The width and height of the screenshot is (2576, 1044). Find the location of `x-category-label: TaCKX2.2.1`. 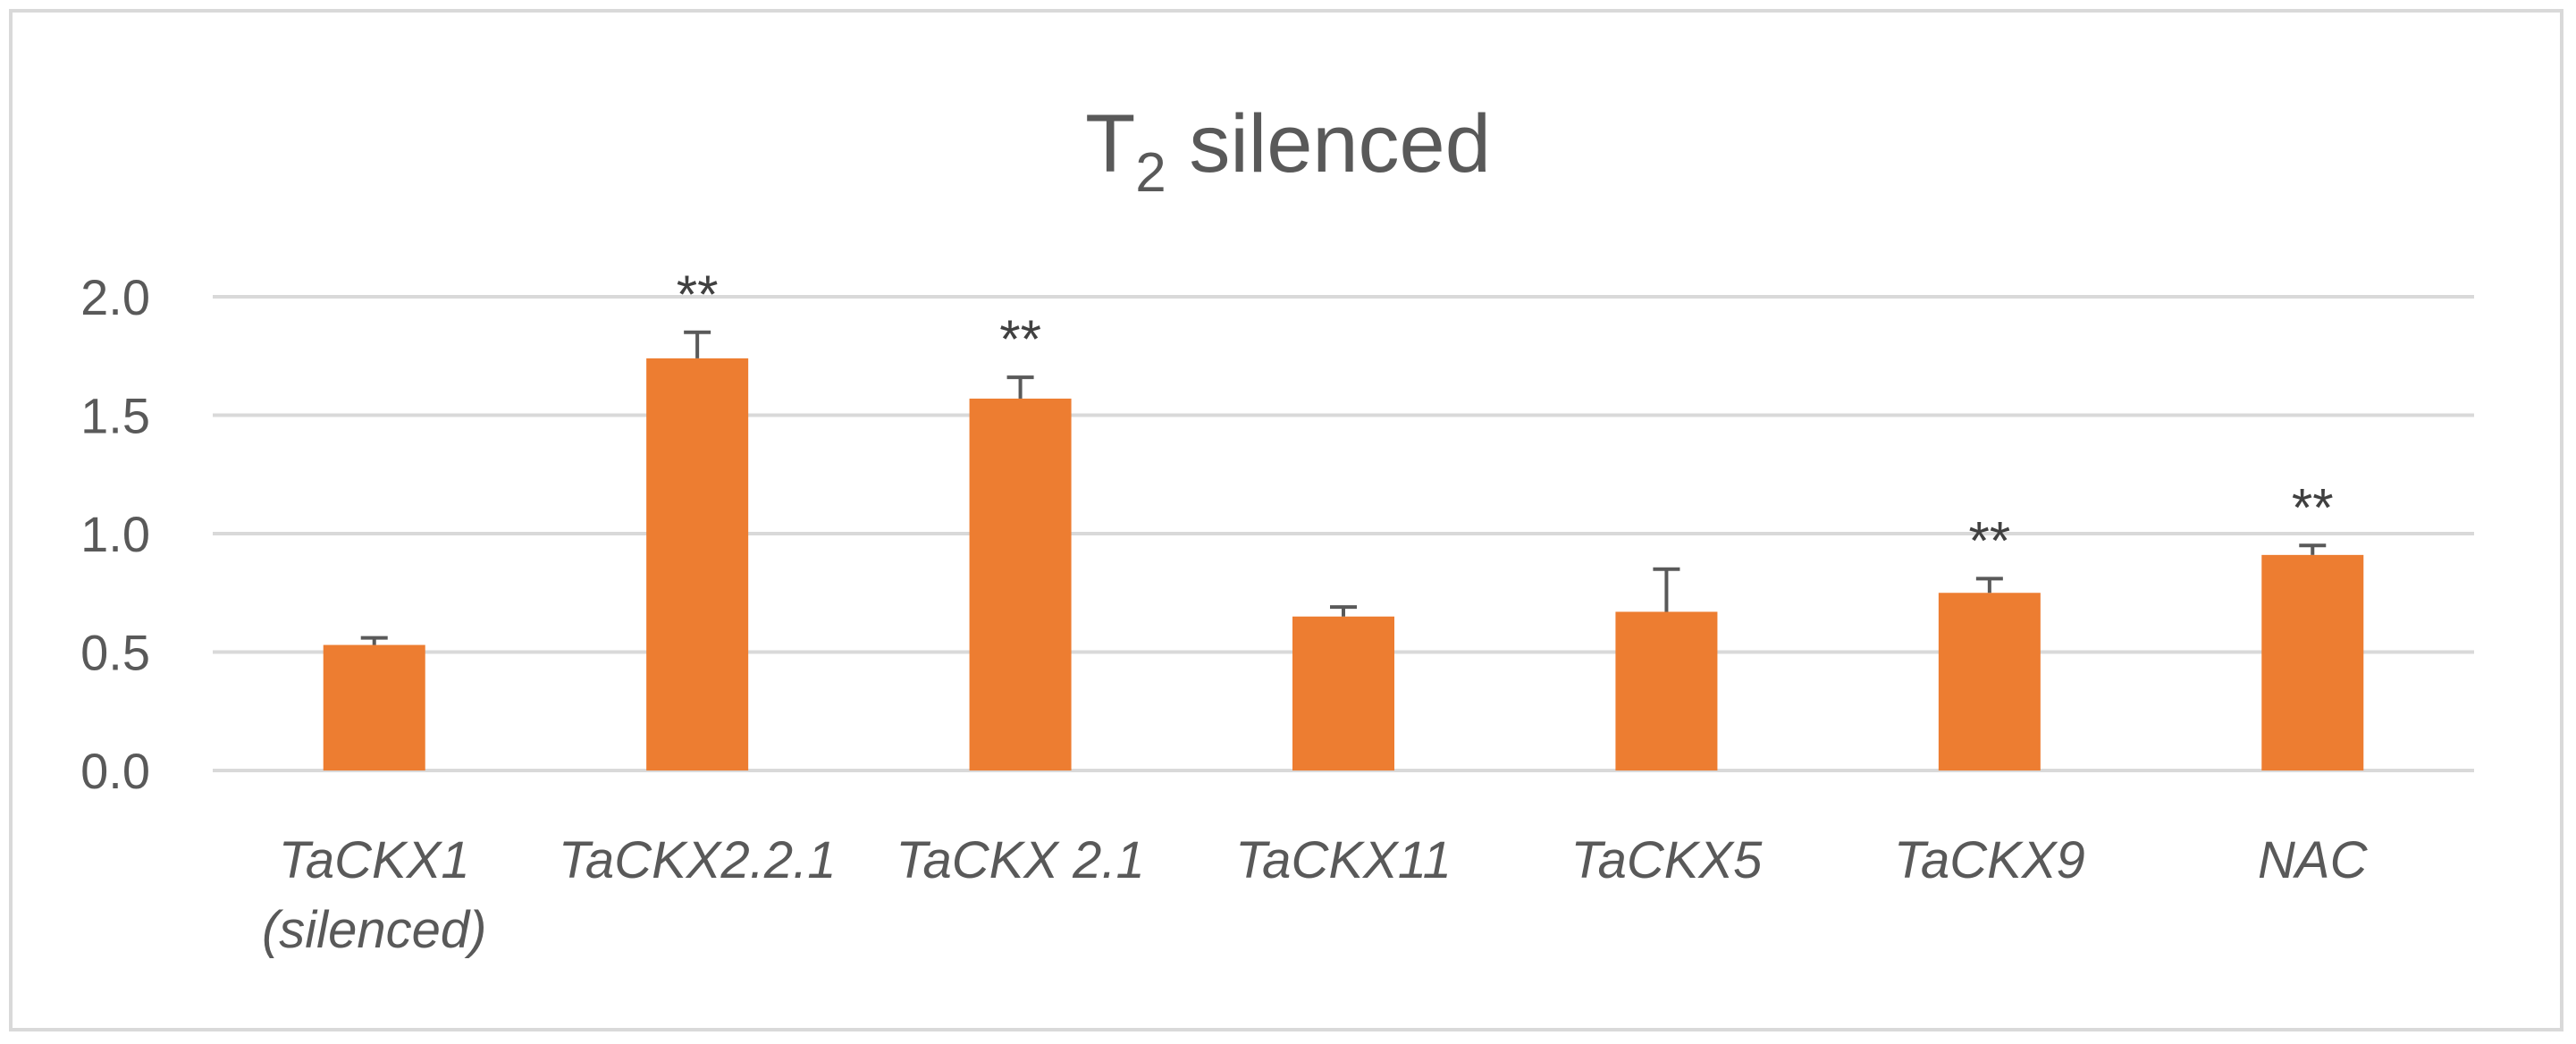

x-category-label: TaCKX2.2.1 is located at coordinates (698, 860).